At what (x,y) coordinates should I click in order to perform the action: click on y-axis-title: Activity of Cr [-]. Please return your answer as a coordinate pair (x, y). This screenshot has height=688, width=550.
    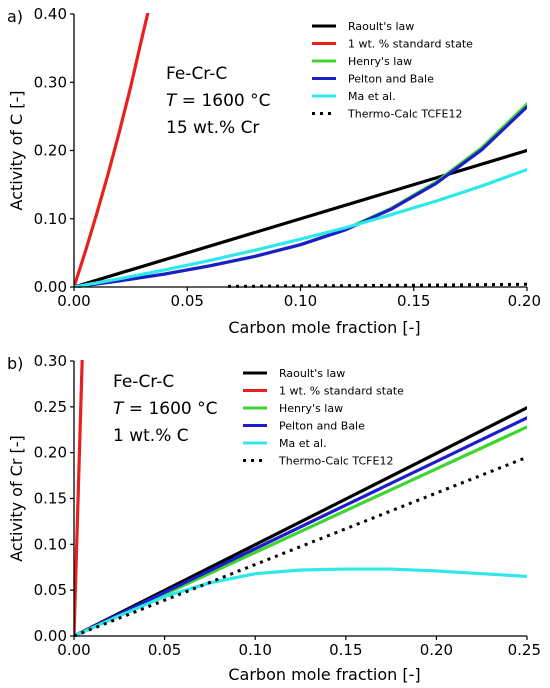
    Looking at the image, I should click on (16, 498).